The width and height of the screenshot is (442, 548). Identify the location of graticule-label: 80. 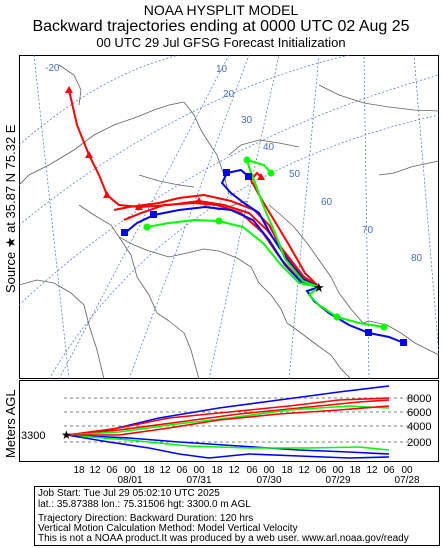
(417, 258).